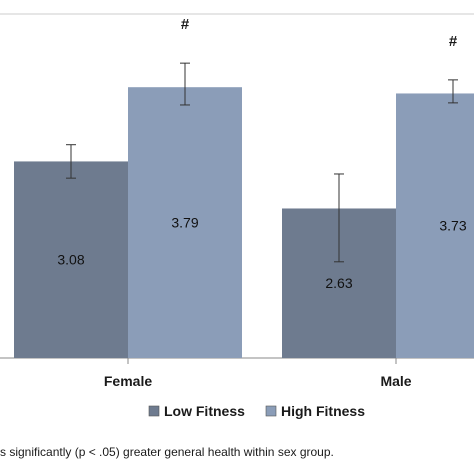 The image size is (474, 474). Describe the element at coordinates (185, 24) in the screenshot. I see `annotation-high-fitness-female: #` at that location.